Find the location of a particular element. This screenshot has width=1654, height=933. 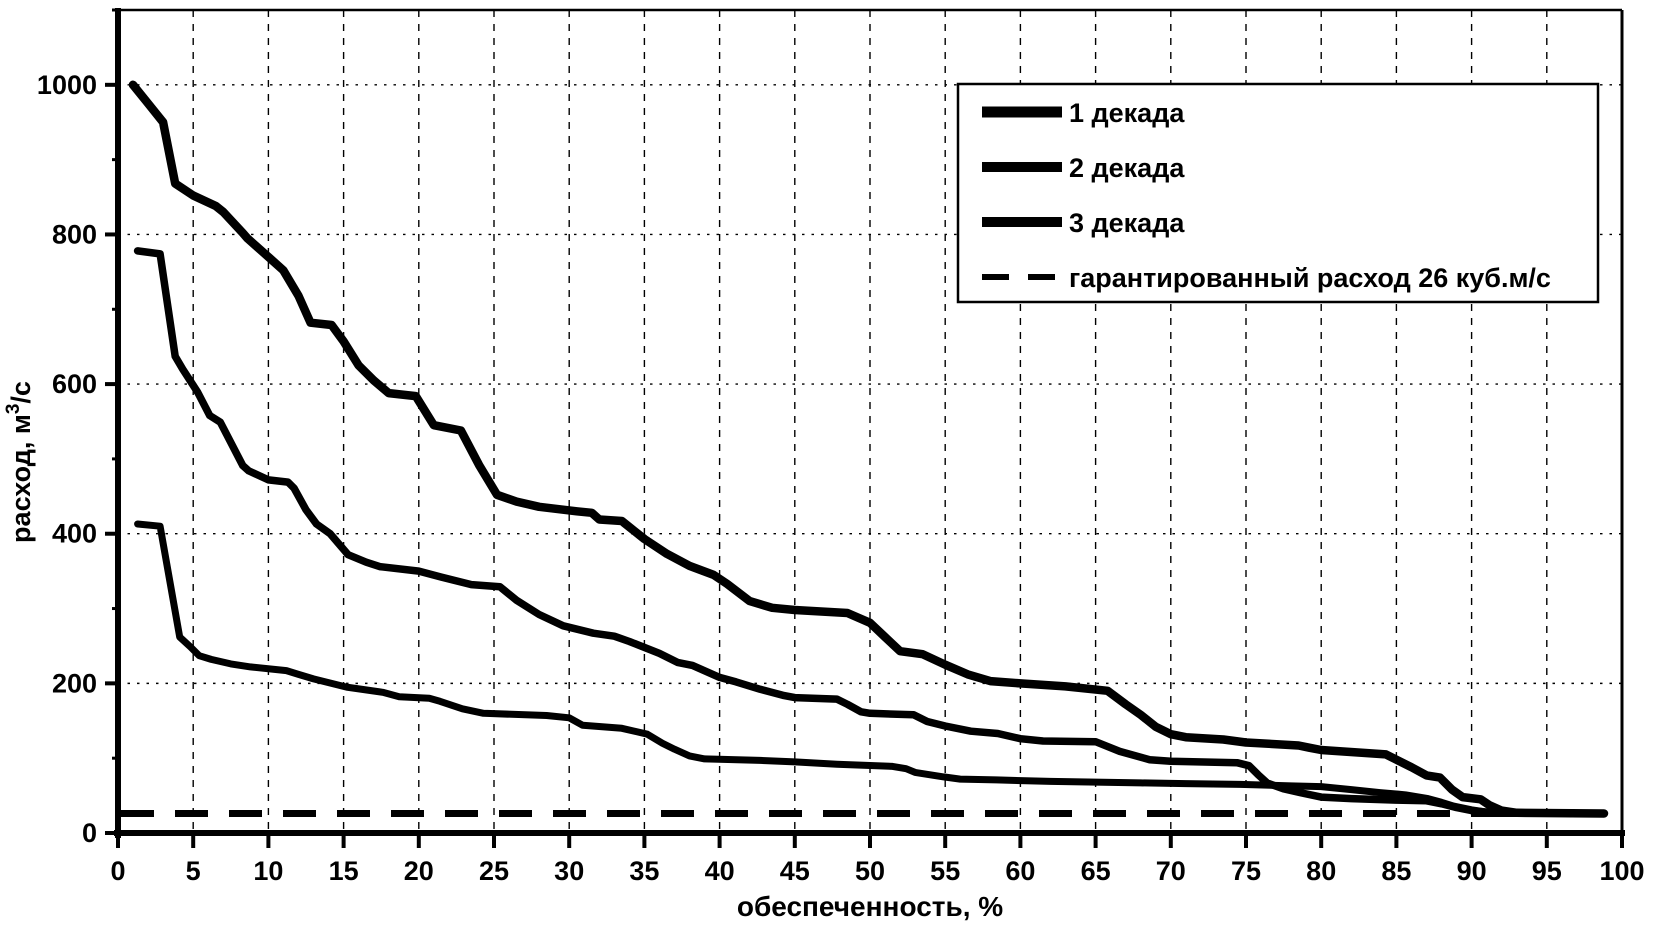

y-axis-title: расход, м3/с is located at coordinates (19, 462).